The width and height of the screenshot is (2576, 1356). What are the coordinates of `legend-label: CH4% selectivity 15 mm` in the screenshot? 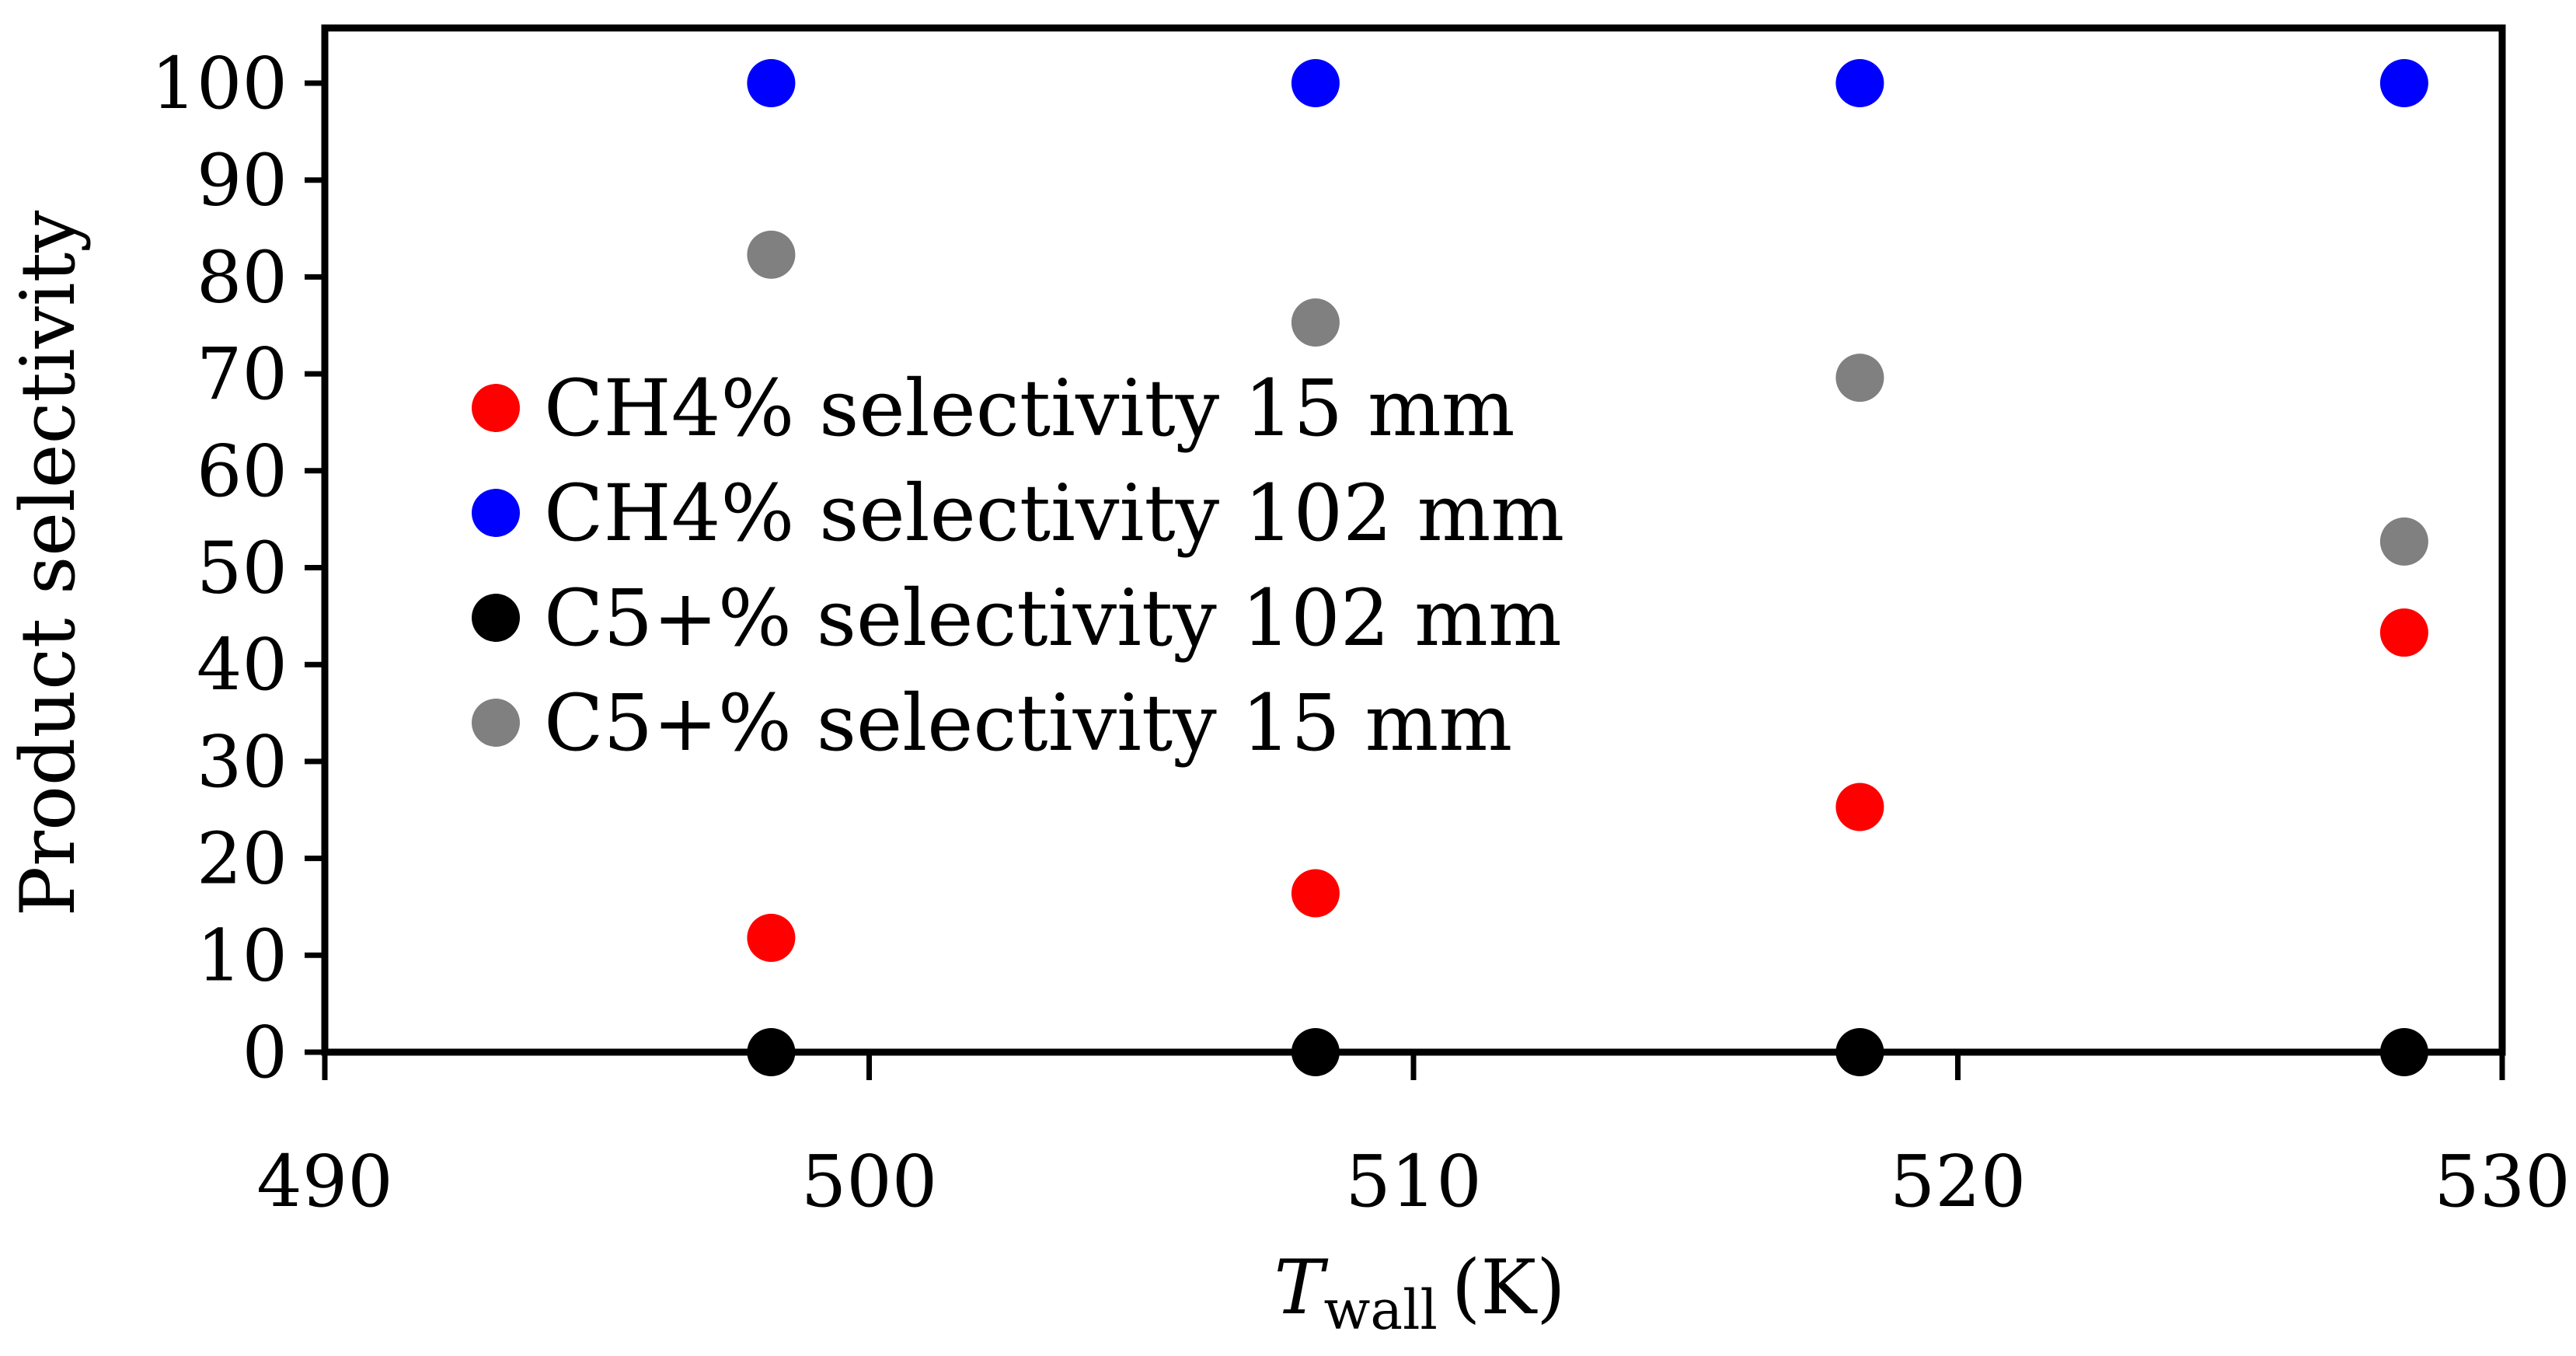 It's located at (1029, 408).